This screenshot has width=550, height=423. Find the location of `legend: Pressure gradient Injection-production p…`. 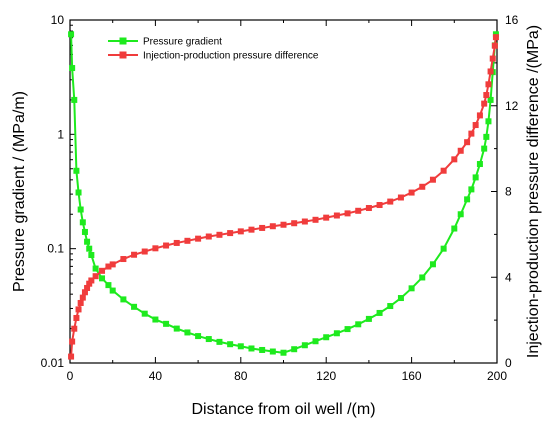

legend: Pressure gradient Injection-production p… is located at coordinates (213, 49).